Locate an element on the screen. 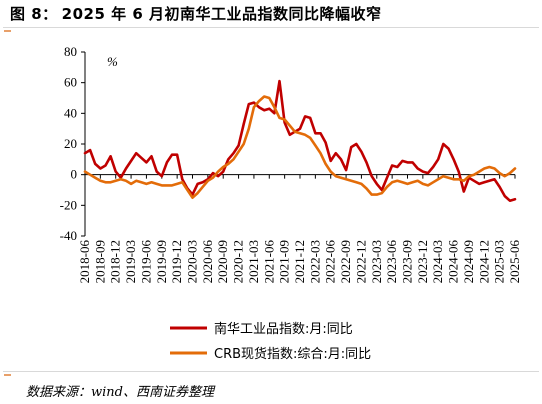  x-tick-label: 2021-12 is located at coordinates (299, 261).